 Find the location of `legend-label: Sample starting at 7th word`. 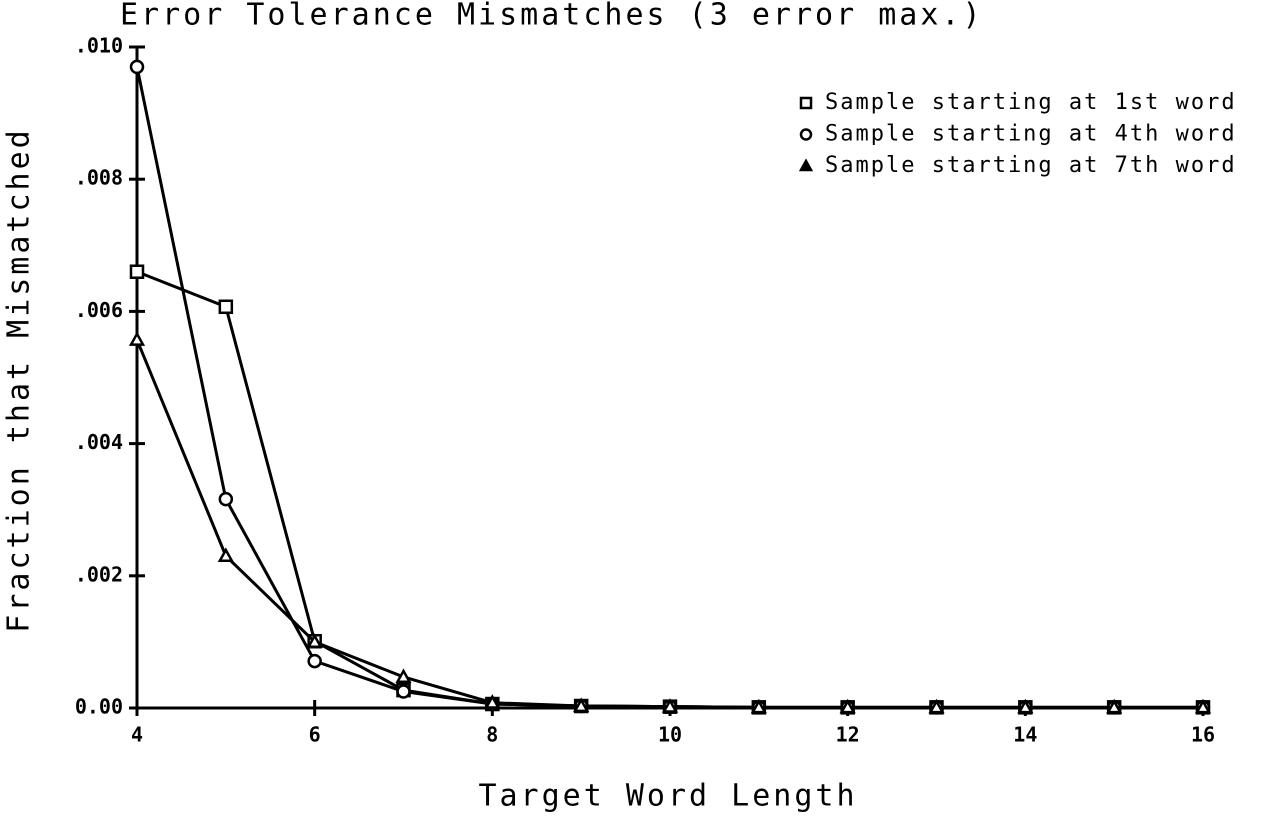

legend-label: Sample starting at 7th word is located at coordinates (1031, 165).